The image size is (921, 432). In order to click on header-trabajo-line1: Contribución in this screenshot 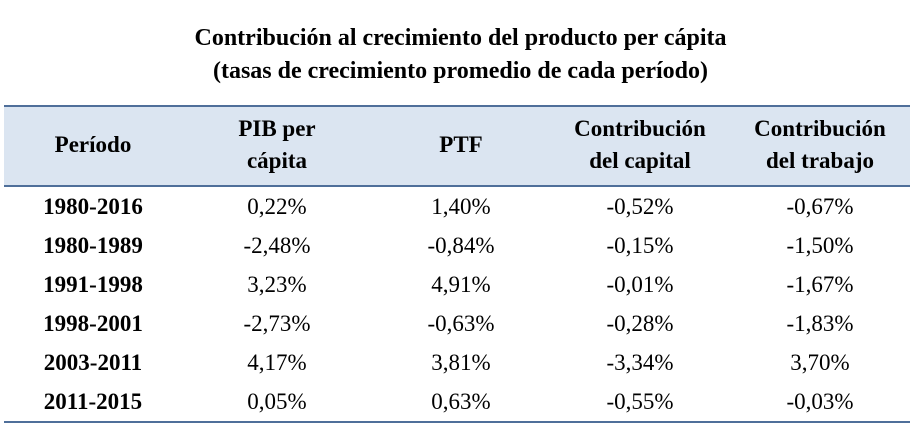, I will do `click(820, 128)`.